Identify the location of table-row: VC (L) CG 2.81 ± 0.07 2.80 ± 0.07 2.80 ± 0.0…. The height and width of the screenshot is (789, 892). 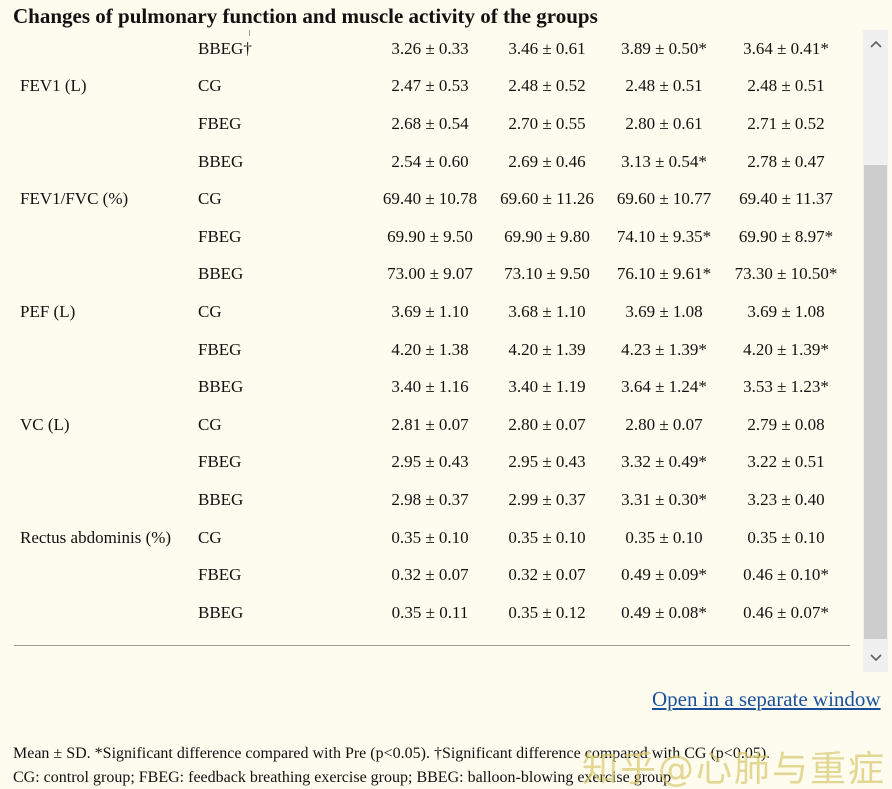
(437, 425).